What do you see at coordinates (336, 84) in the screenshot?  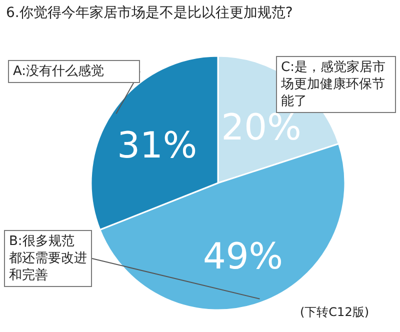 I see `slice-label: C:是，感觉家居市场更加健康环保节能了` at bounding box center [336, 84].